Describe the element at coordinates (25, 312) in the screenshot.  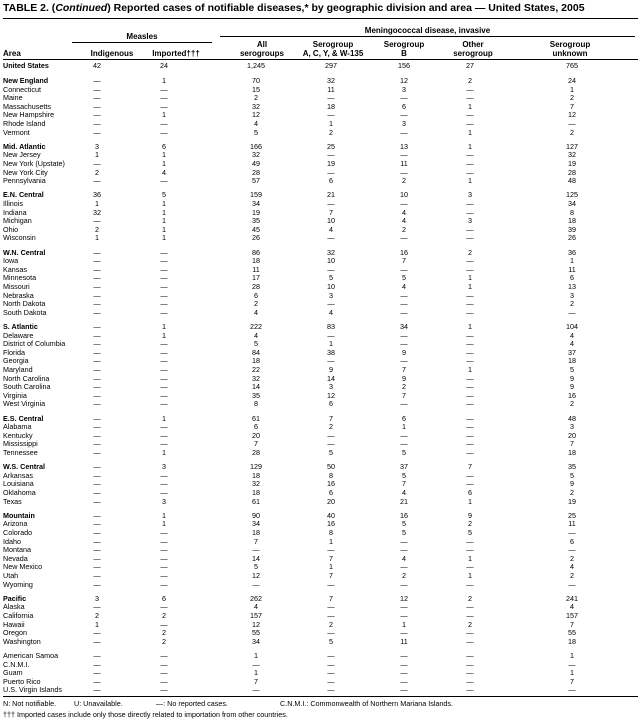
I see `area-name: South Dakota` at that location.